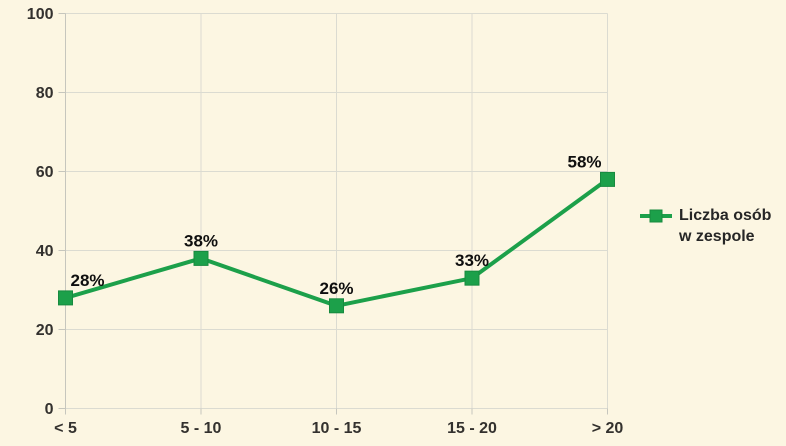 This screenshot has width=786, height=446. I want to click on data-point-label: 33%, so click(472, 260).